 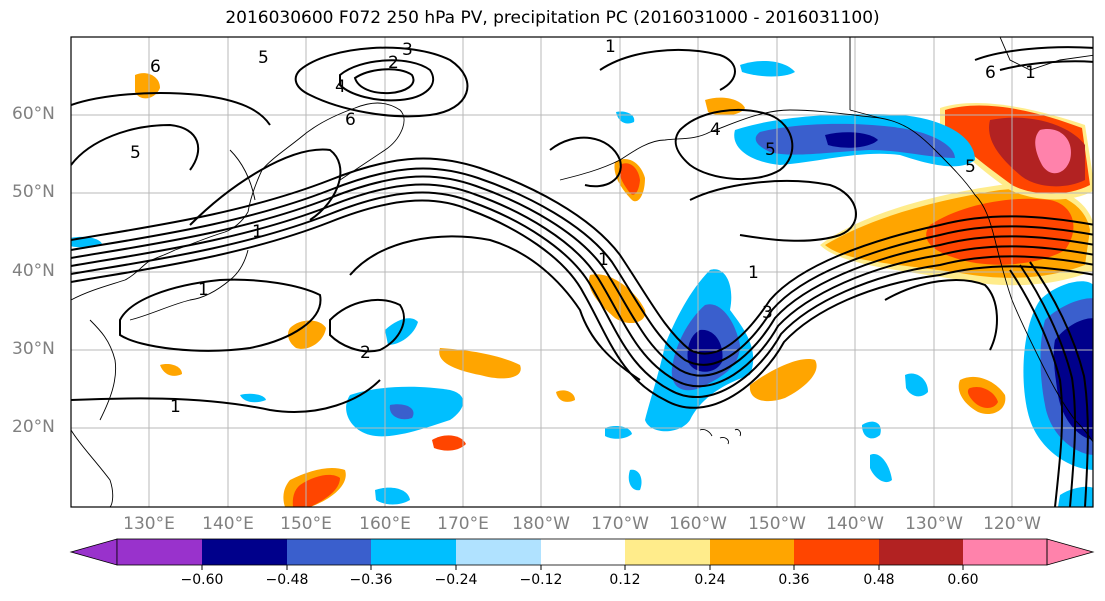 What do you see at coordinates (456, 580) in the screenshot?
I see `colorbar-tick-label: −0.24` at bounding box center [456, 580].